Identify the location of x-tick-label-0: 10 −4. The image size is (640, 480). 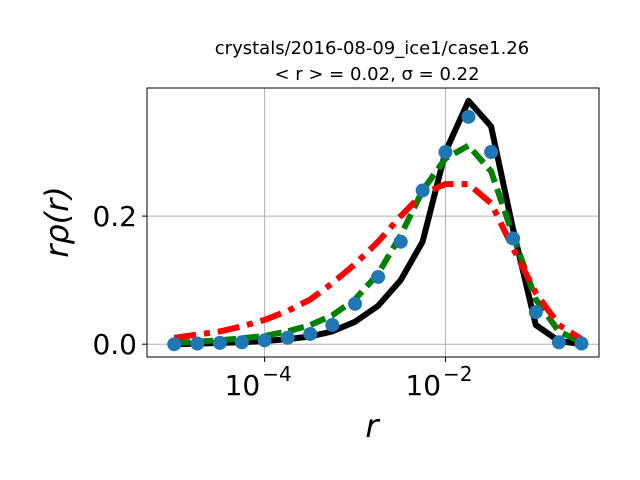
(258, 382).